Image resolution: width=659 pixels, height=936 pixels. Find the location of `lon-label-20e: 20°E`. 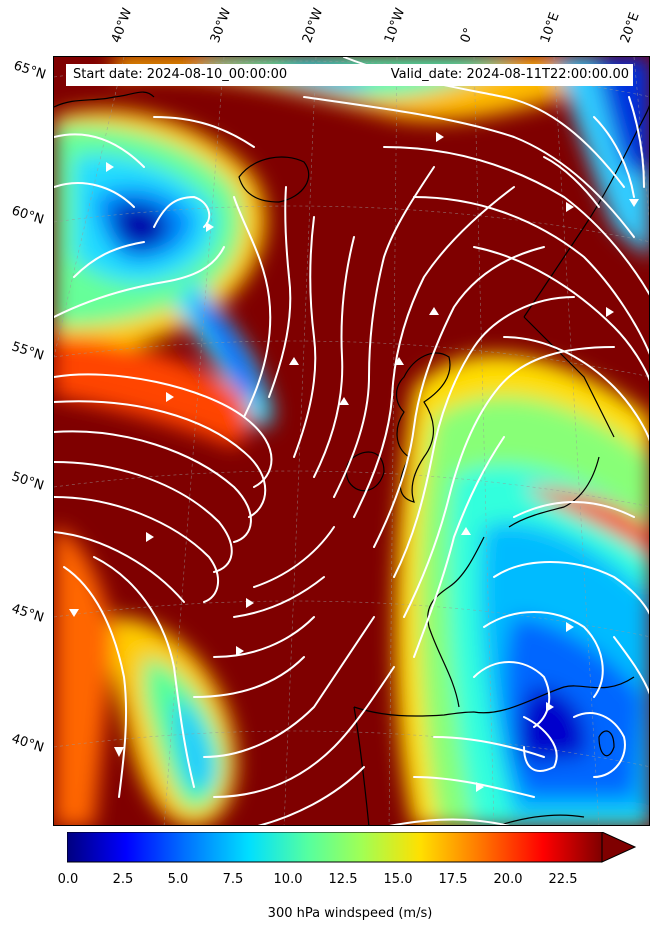

lon-label-20e: 20°E is located at coordinates (630, 28).